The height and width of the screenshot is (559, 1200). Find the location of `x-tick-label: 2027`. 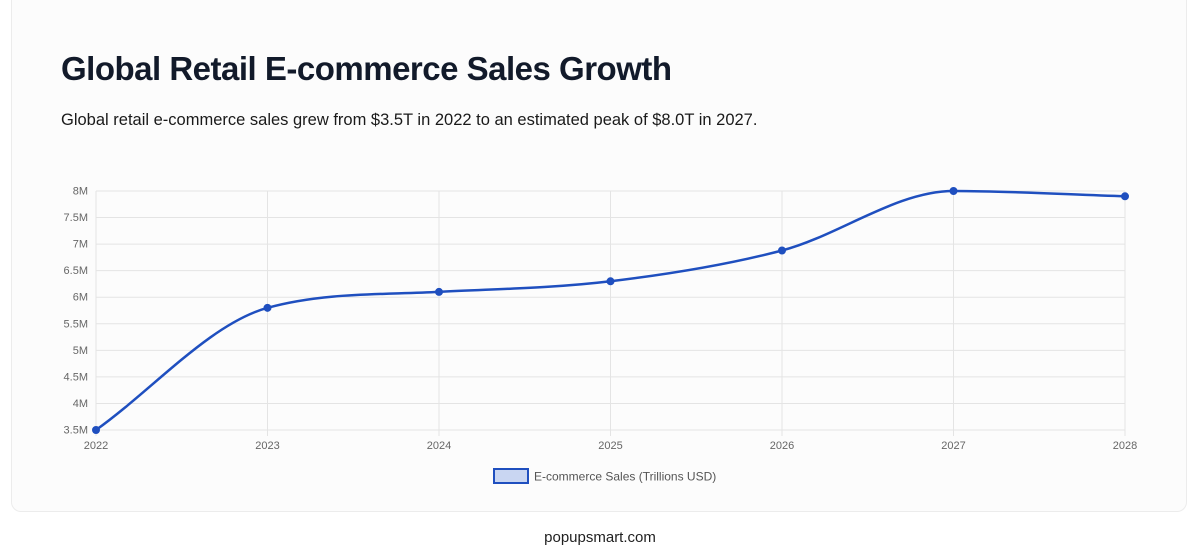

x-tick-label: 2027 is located at coordinates (953, 446).